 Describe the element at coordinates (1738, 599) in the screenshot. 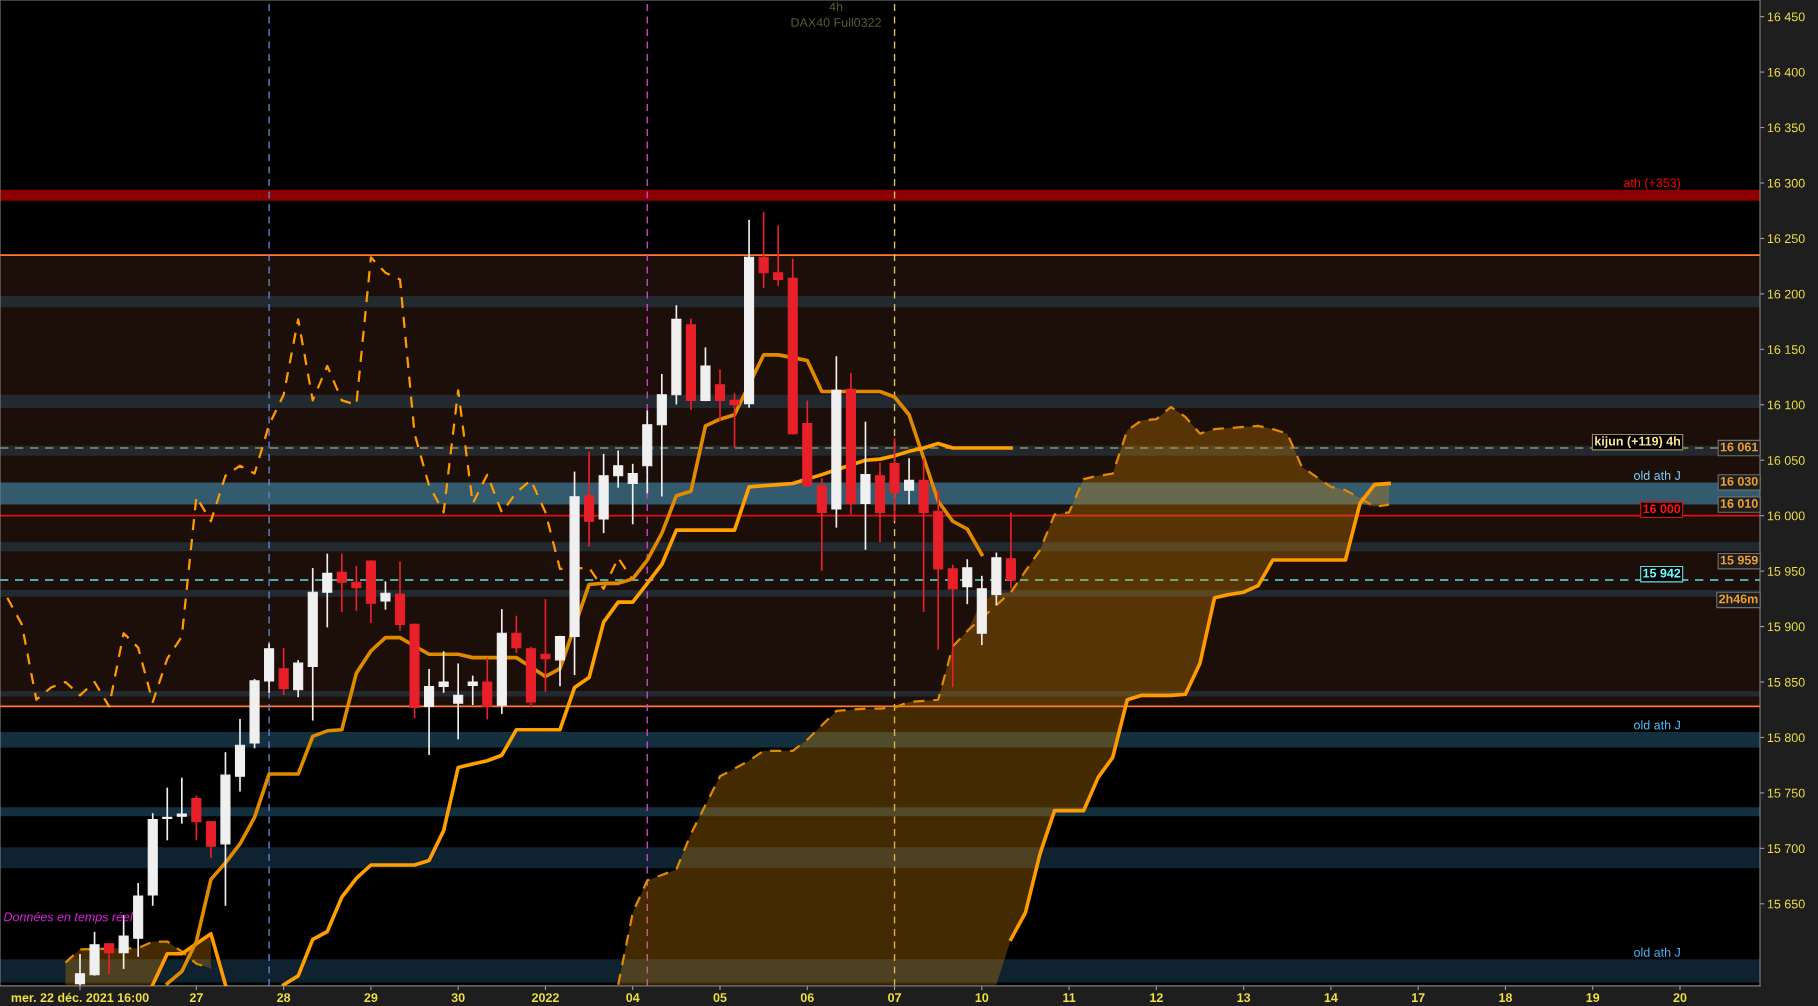

I see `annotation: 2h46m` at that location.